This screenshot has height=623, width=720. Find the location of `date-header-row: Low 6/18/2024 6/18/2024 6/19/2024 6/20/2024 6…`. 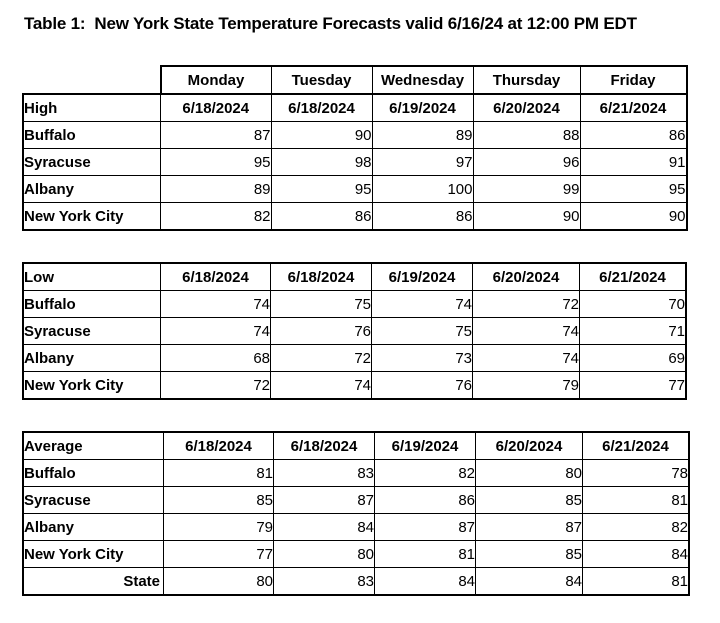

date-header-row: Low 6/18/2024 6/18/2024 6/19/2024 6/20/2024 6… is located at coordinates (354, 276).